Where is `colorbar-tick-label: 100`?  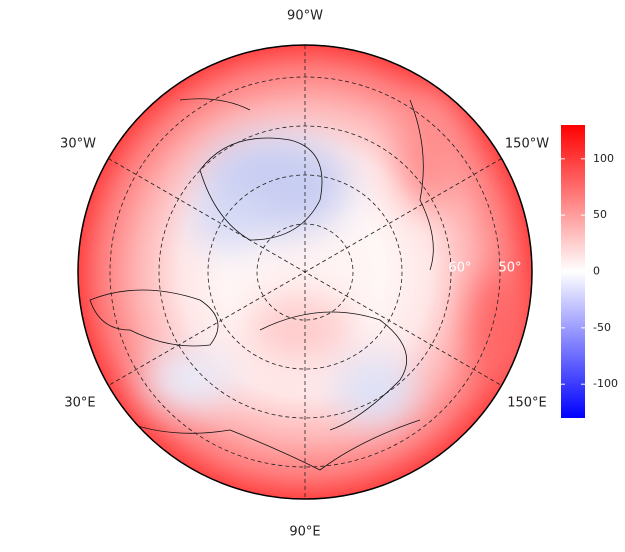
colorbar-tick-label: 100 is located at coordinates (603, 158).